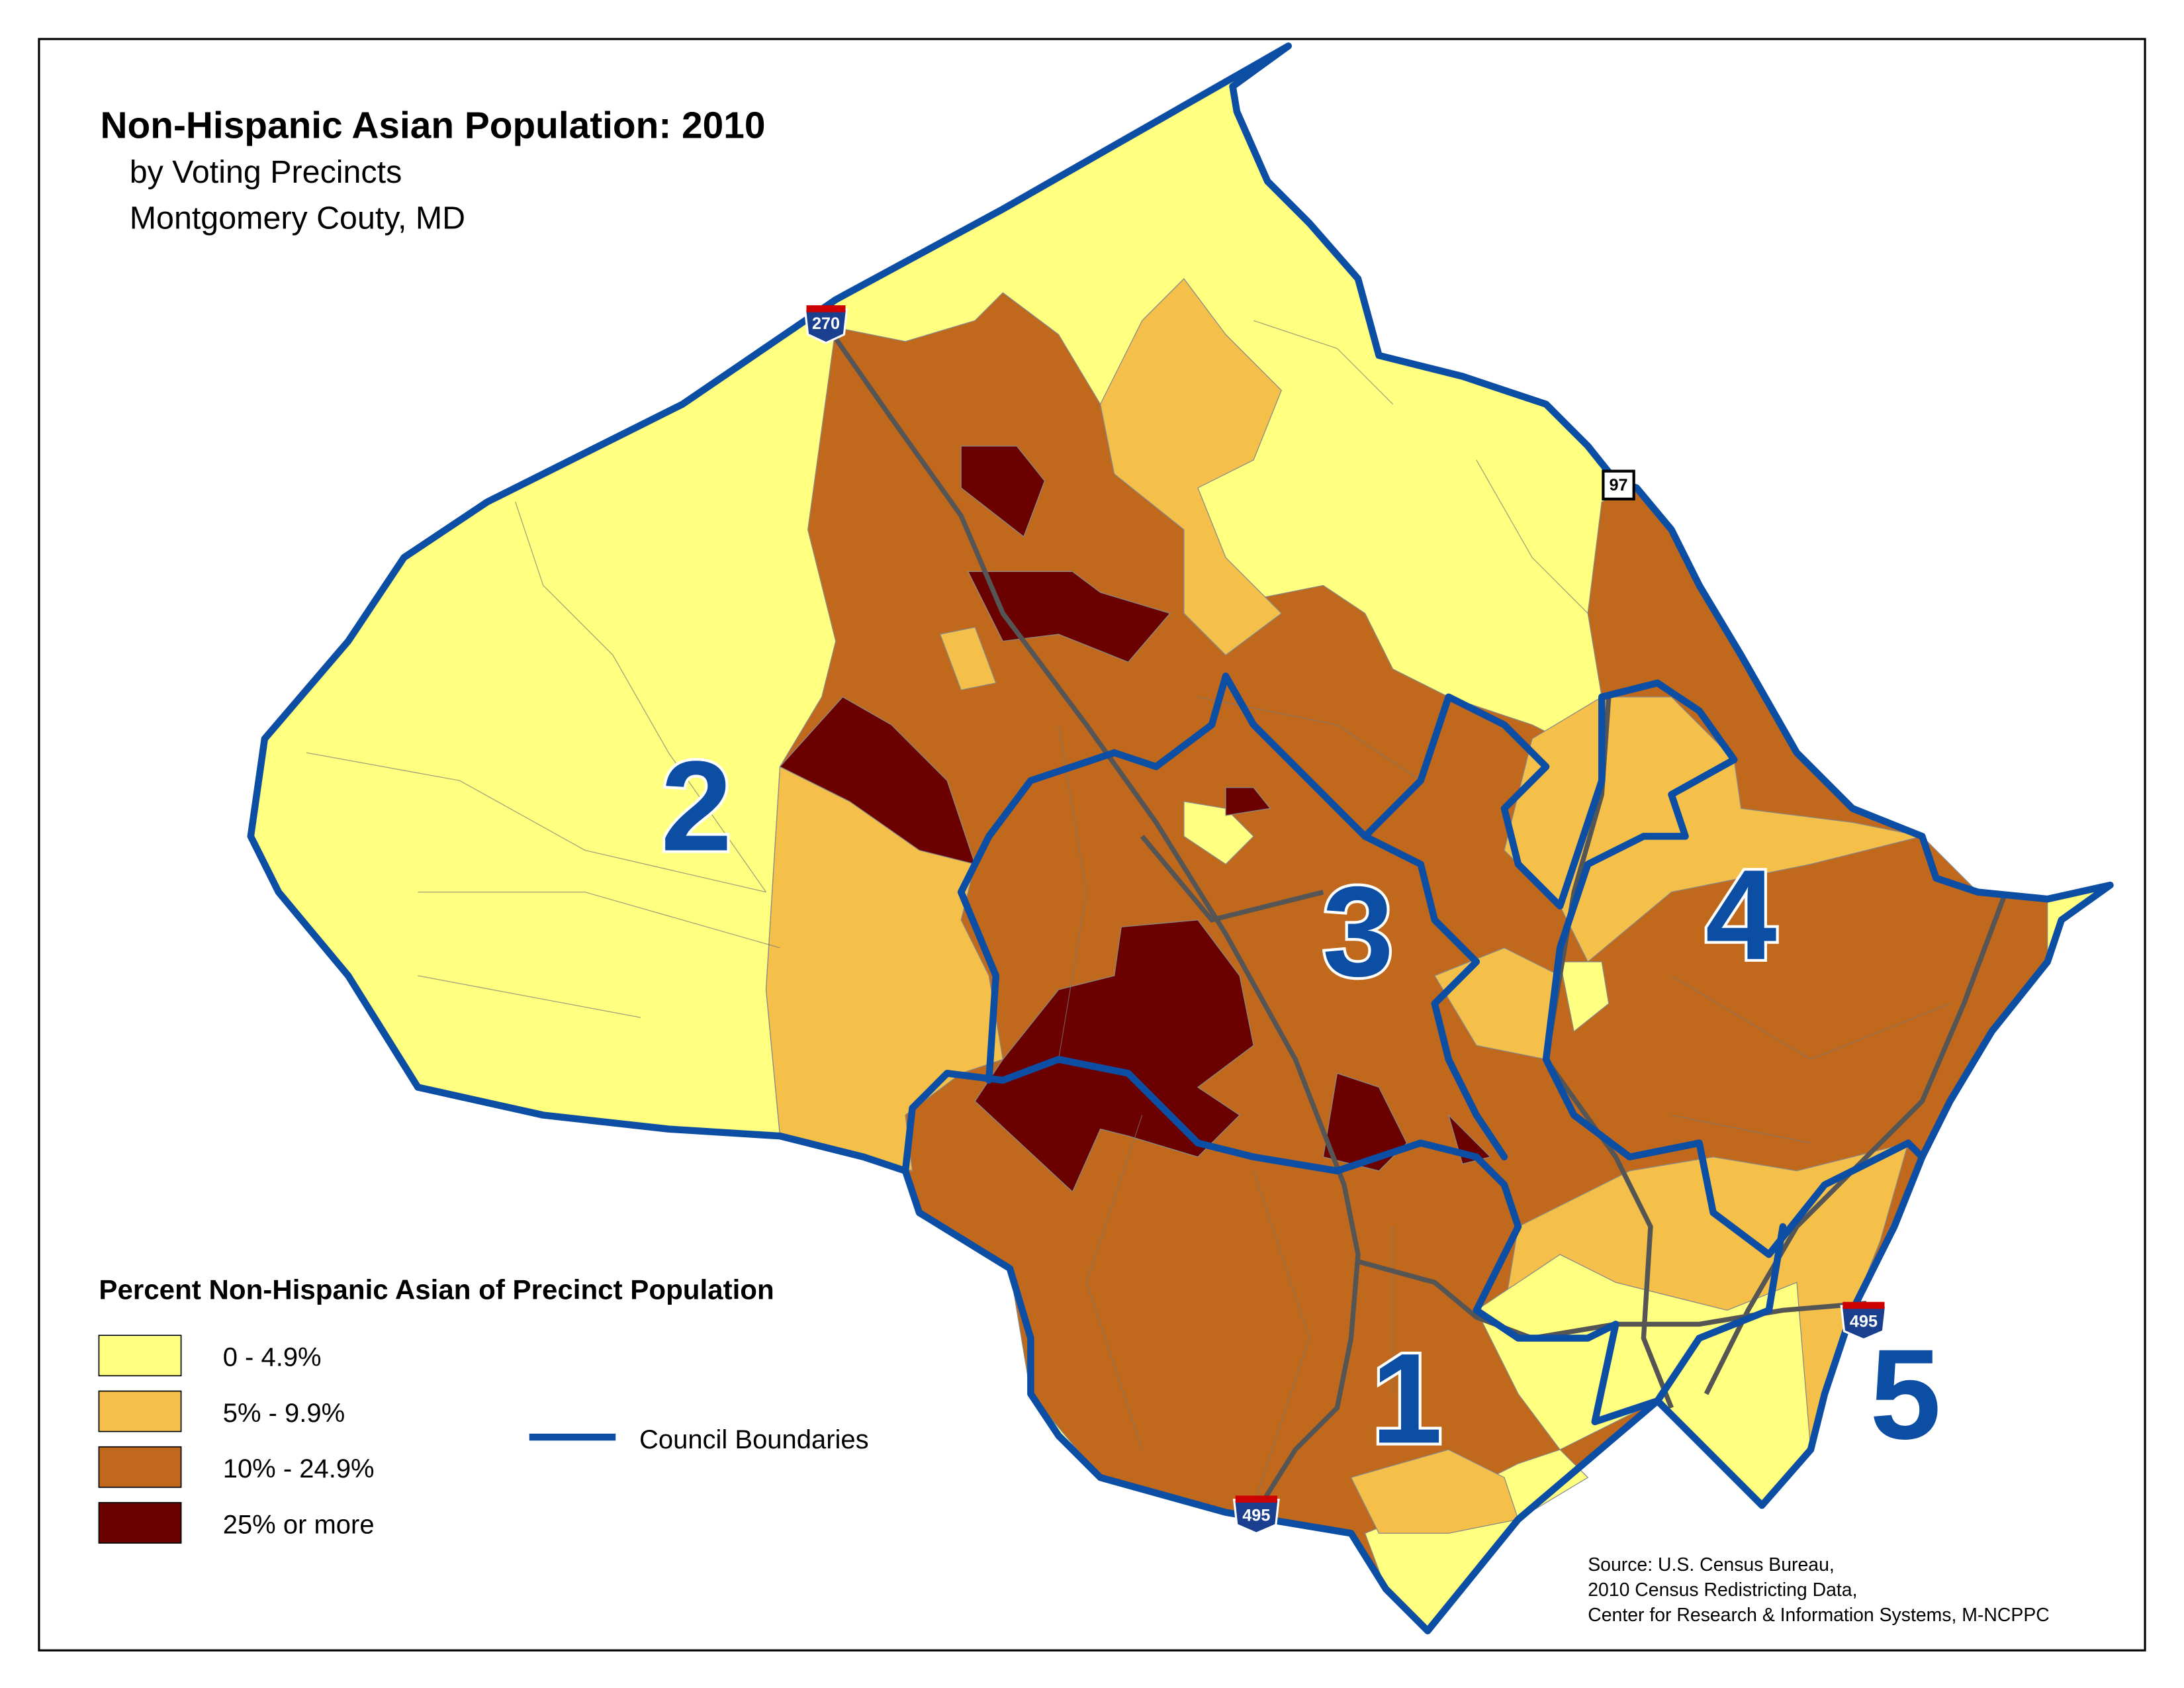 Image resolution: width=2184 pixels, height=1688 pixels. Describe the element at coordinates (434, 125) in the screenshot. I see `title: Non-Hispanic Asian Population: 2010` at that location.